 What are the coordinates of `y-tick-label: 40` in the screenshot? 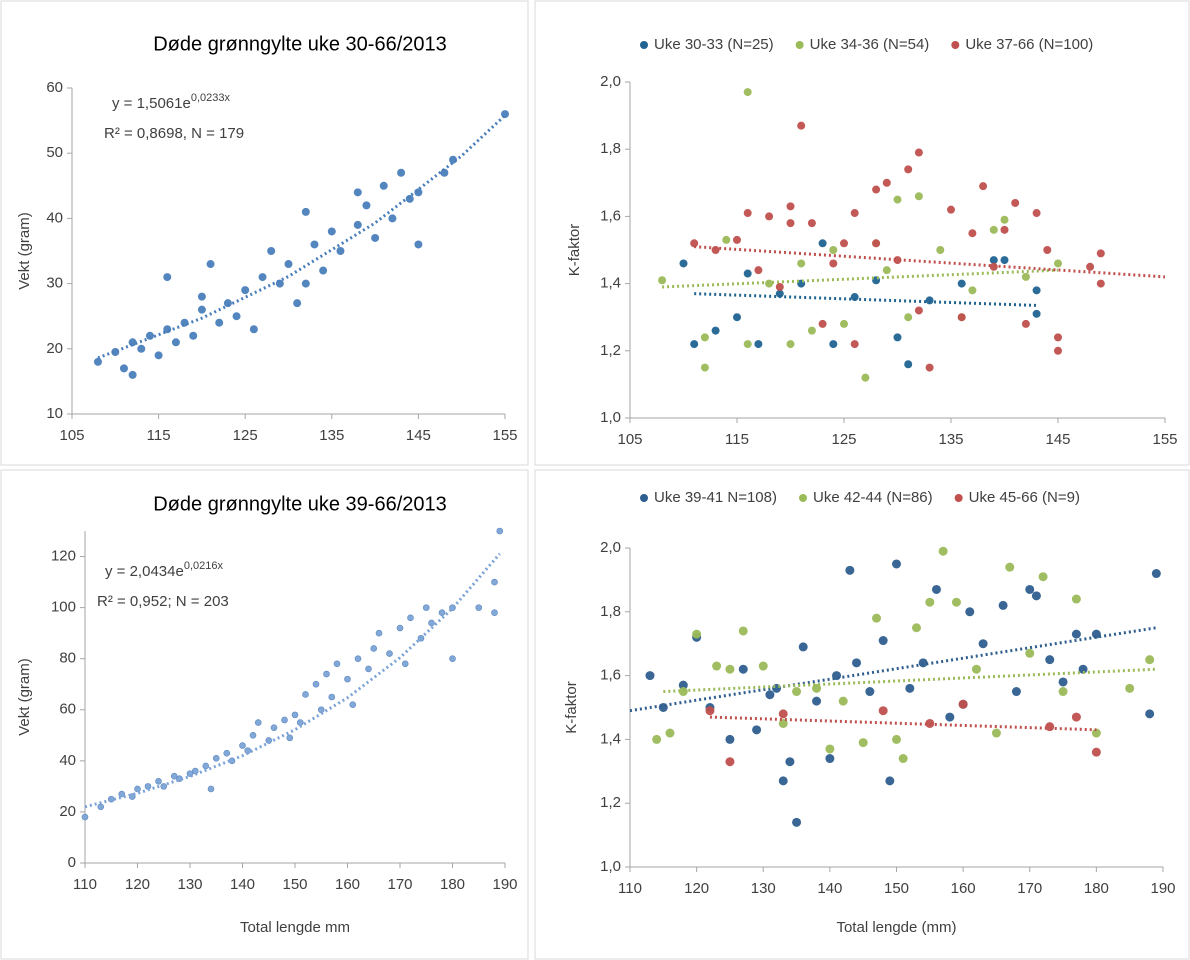 It's located at (54, 217).